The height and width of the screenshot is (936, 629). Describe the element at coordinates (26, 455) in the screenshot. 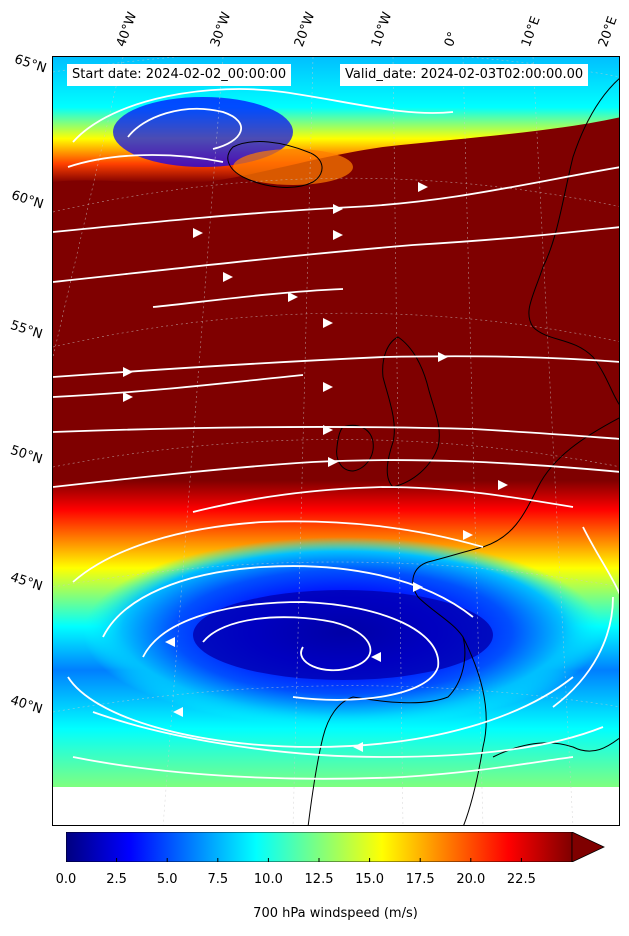

I see `lat-label-50n: 50°N` at that location.